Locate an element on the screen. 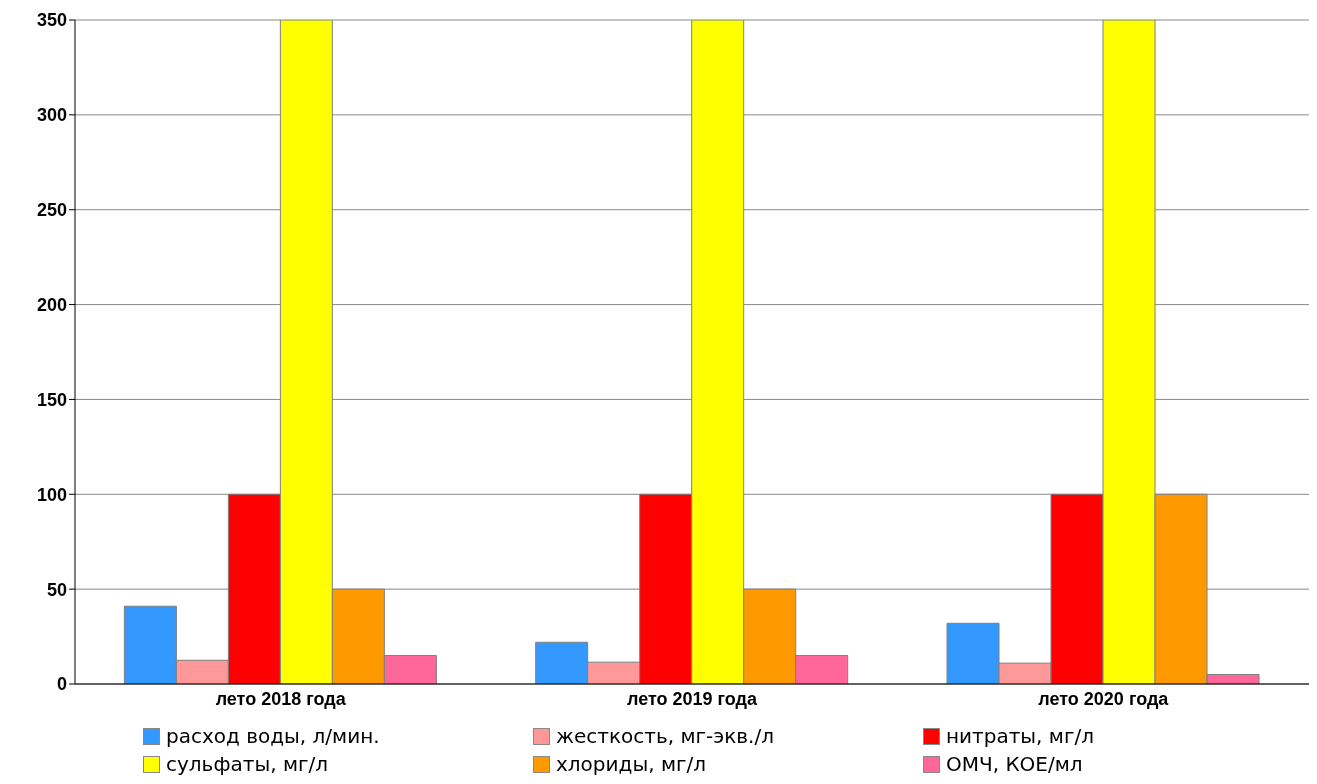 The height and width of the screenshot is (784, 1317). y-tick-label: 100 is located at coordinates (51, 494).